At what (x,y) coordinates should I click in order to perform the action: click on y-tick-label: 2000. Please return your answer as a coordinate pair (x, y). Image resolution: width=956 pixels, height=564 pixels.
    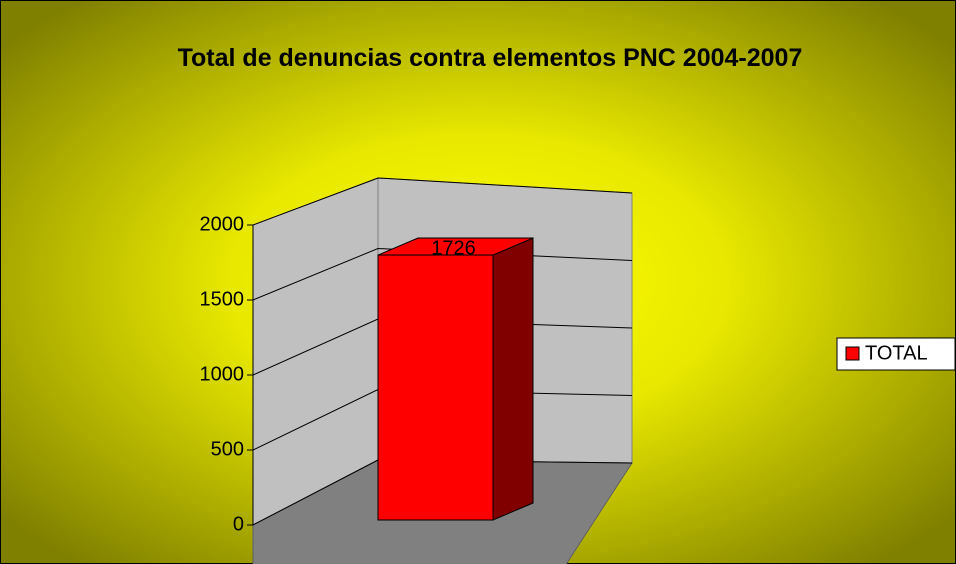
    Looking at the image, I should click on (222, 224).